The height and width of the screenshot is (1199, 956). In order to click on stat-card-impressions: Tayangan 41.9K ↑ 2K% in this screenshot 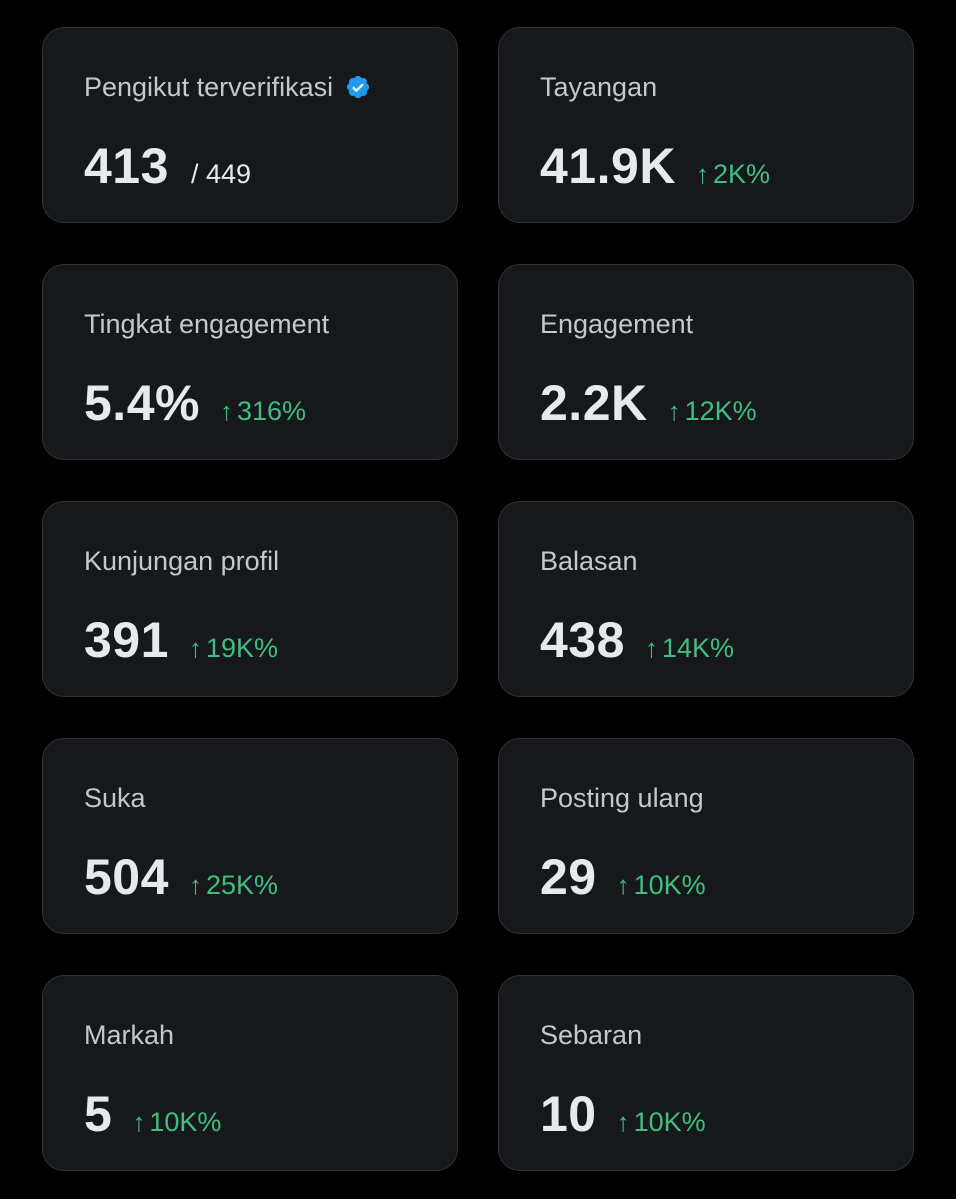, I will do `click(706, 125)`.